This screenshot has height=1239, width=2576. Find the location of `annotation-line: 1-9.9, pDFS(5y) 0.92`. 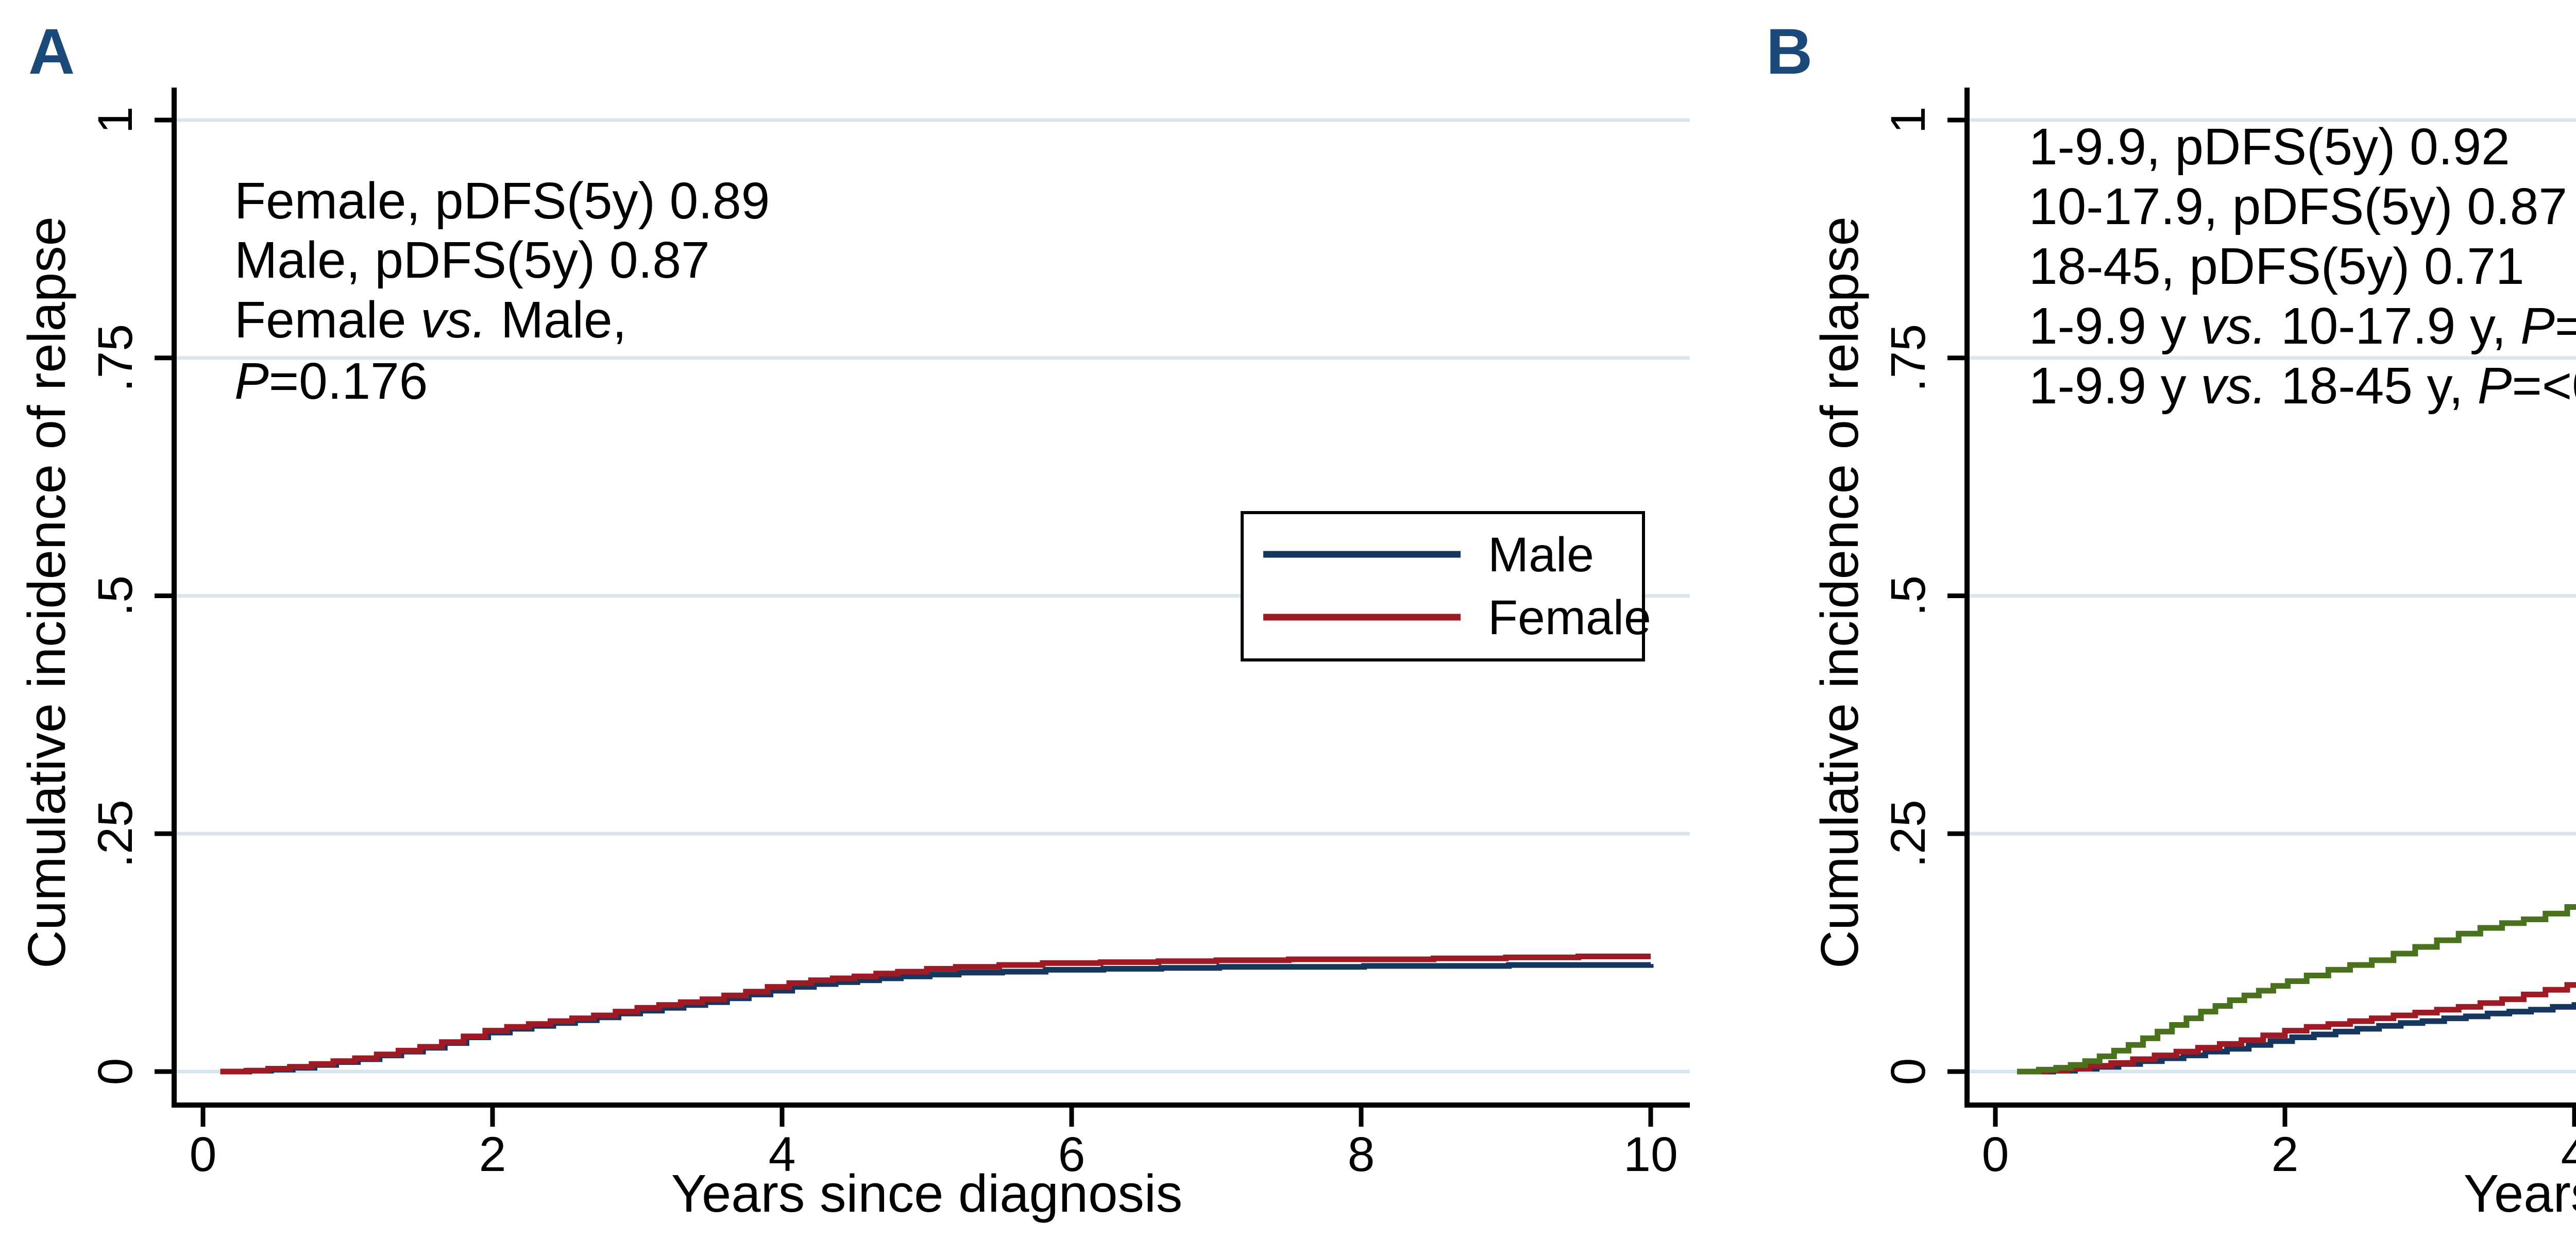

annotation-line: 1-9.9, pDFS(5y) 0.92 is located at coordinates (2269, 147).